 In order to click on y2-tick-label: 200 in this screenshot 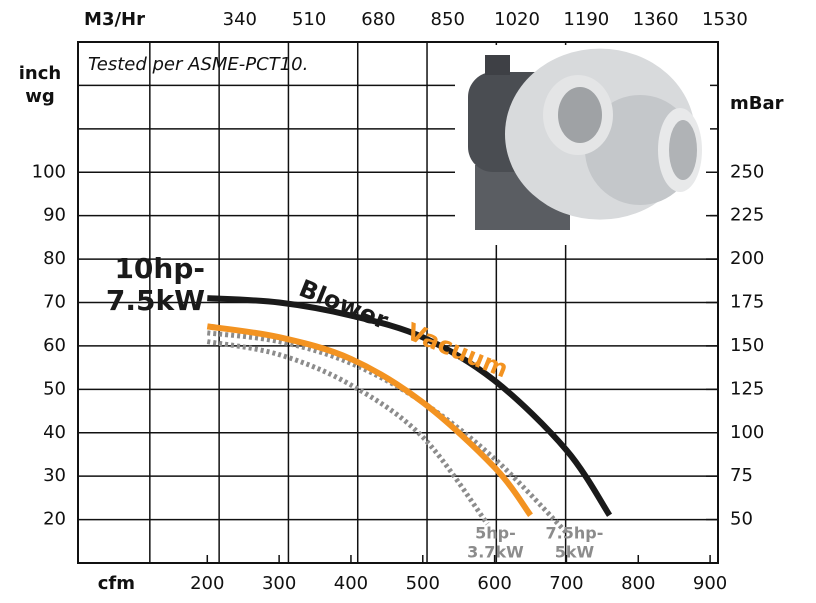, I will do `click(747, 258)`.